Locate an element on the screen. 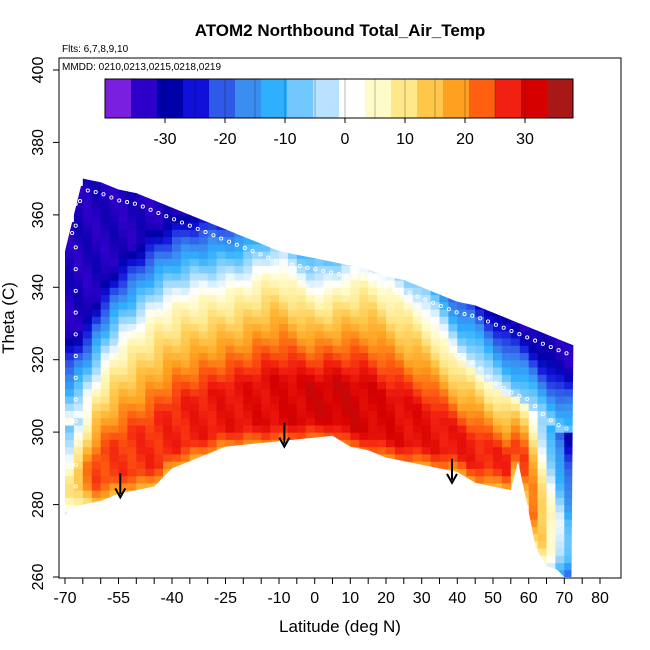  x-tick-label: 30 is located at coordinates (422, 598).